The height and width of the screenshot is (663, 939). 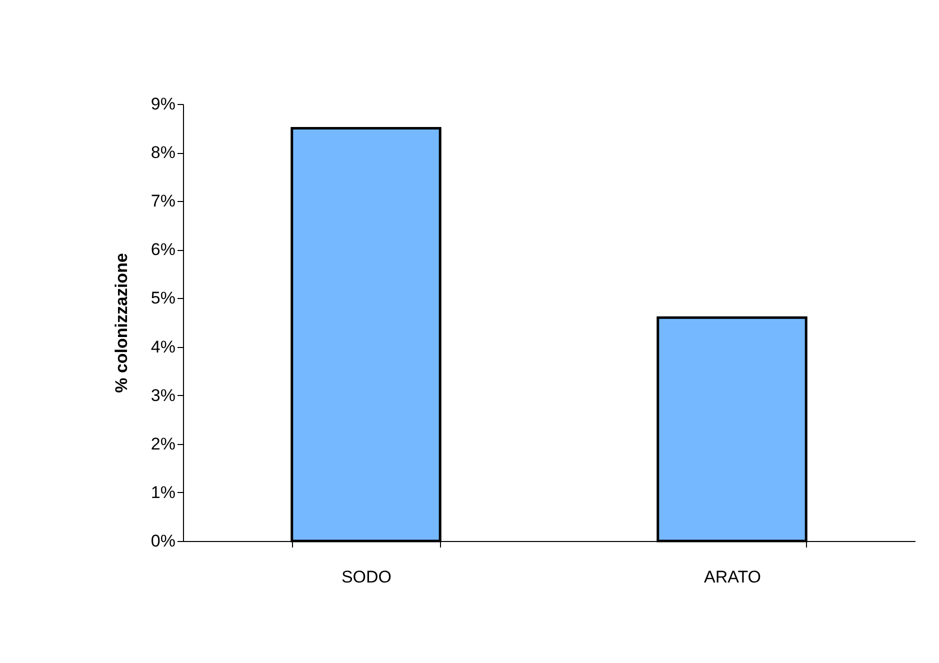 I want to click on y-tick-label: 3%, so click(x=163, y=395).